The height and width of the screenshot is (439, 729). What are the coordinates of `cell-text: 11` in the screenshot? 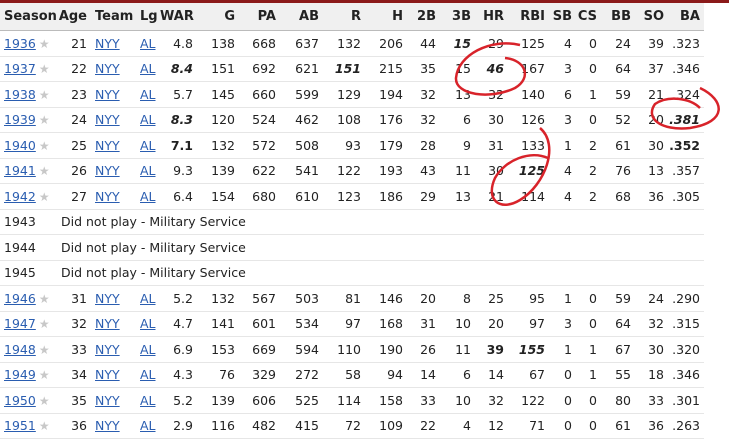 It's located at (463, 171).